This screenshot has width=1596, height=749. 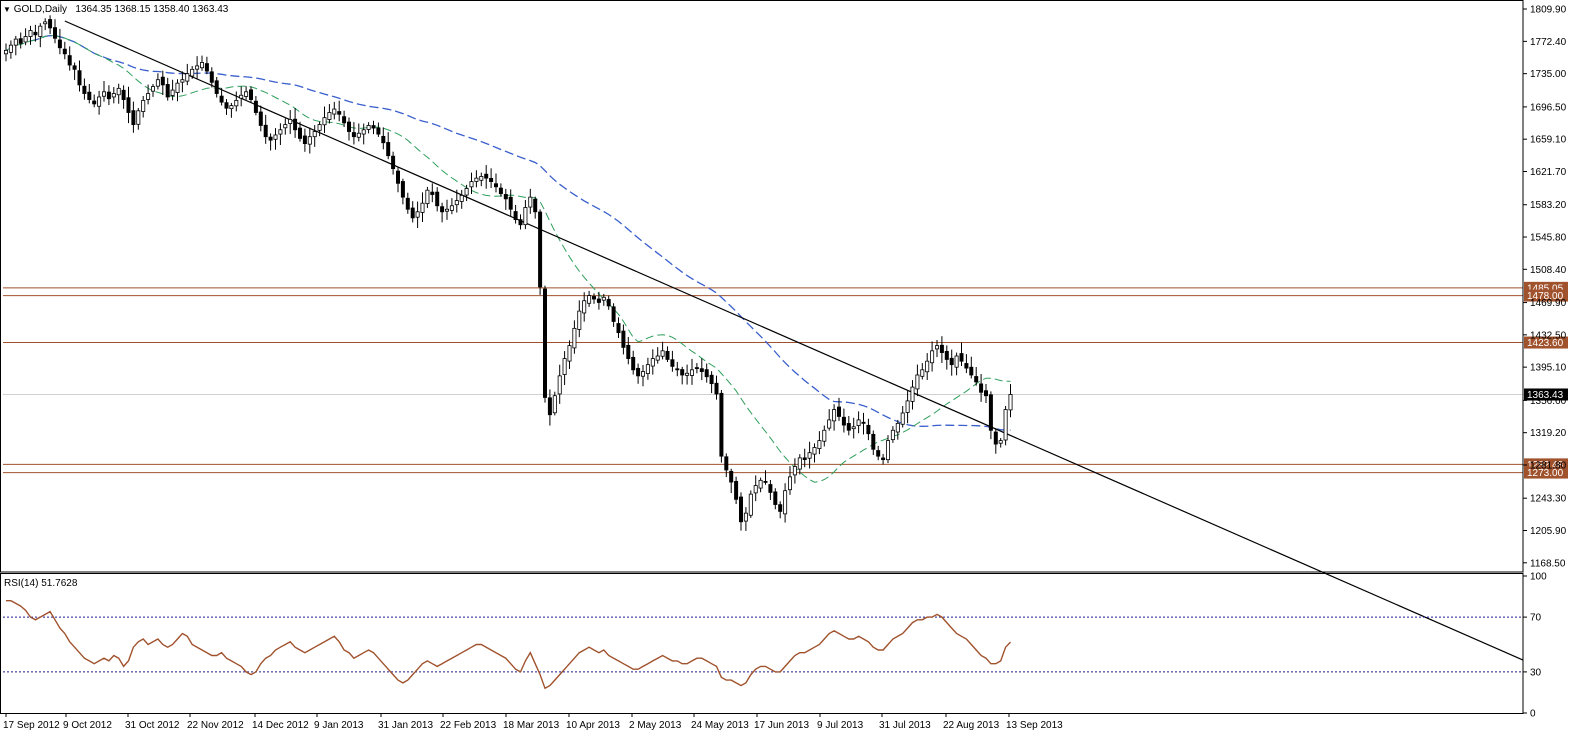 I want to click on time-tick-label: 17 Sep 2012, so click(x=31, y=725).